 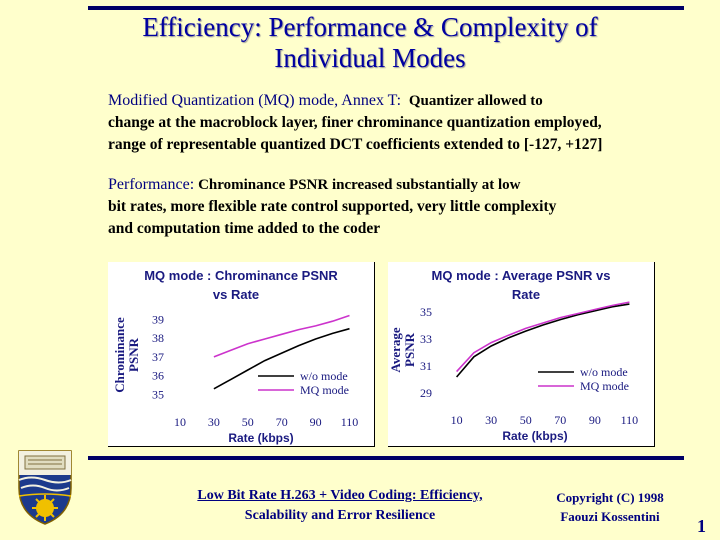 What do you see at coordinates (386, 8) in the screenshot?
I see `top-rule` at bounding box center [386, 8].